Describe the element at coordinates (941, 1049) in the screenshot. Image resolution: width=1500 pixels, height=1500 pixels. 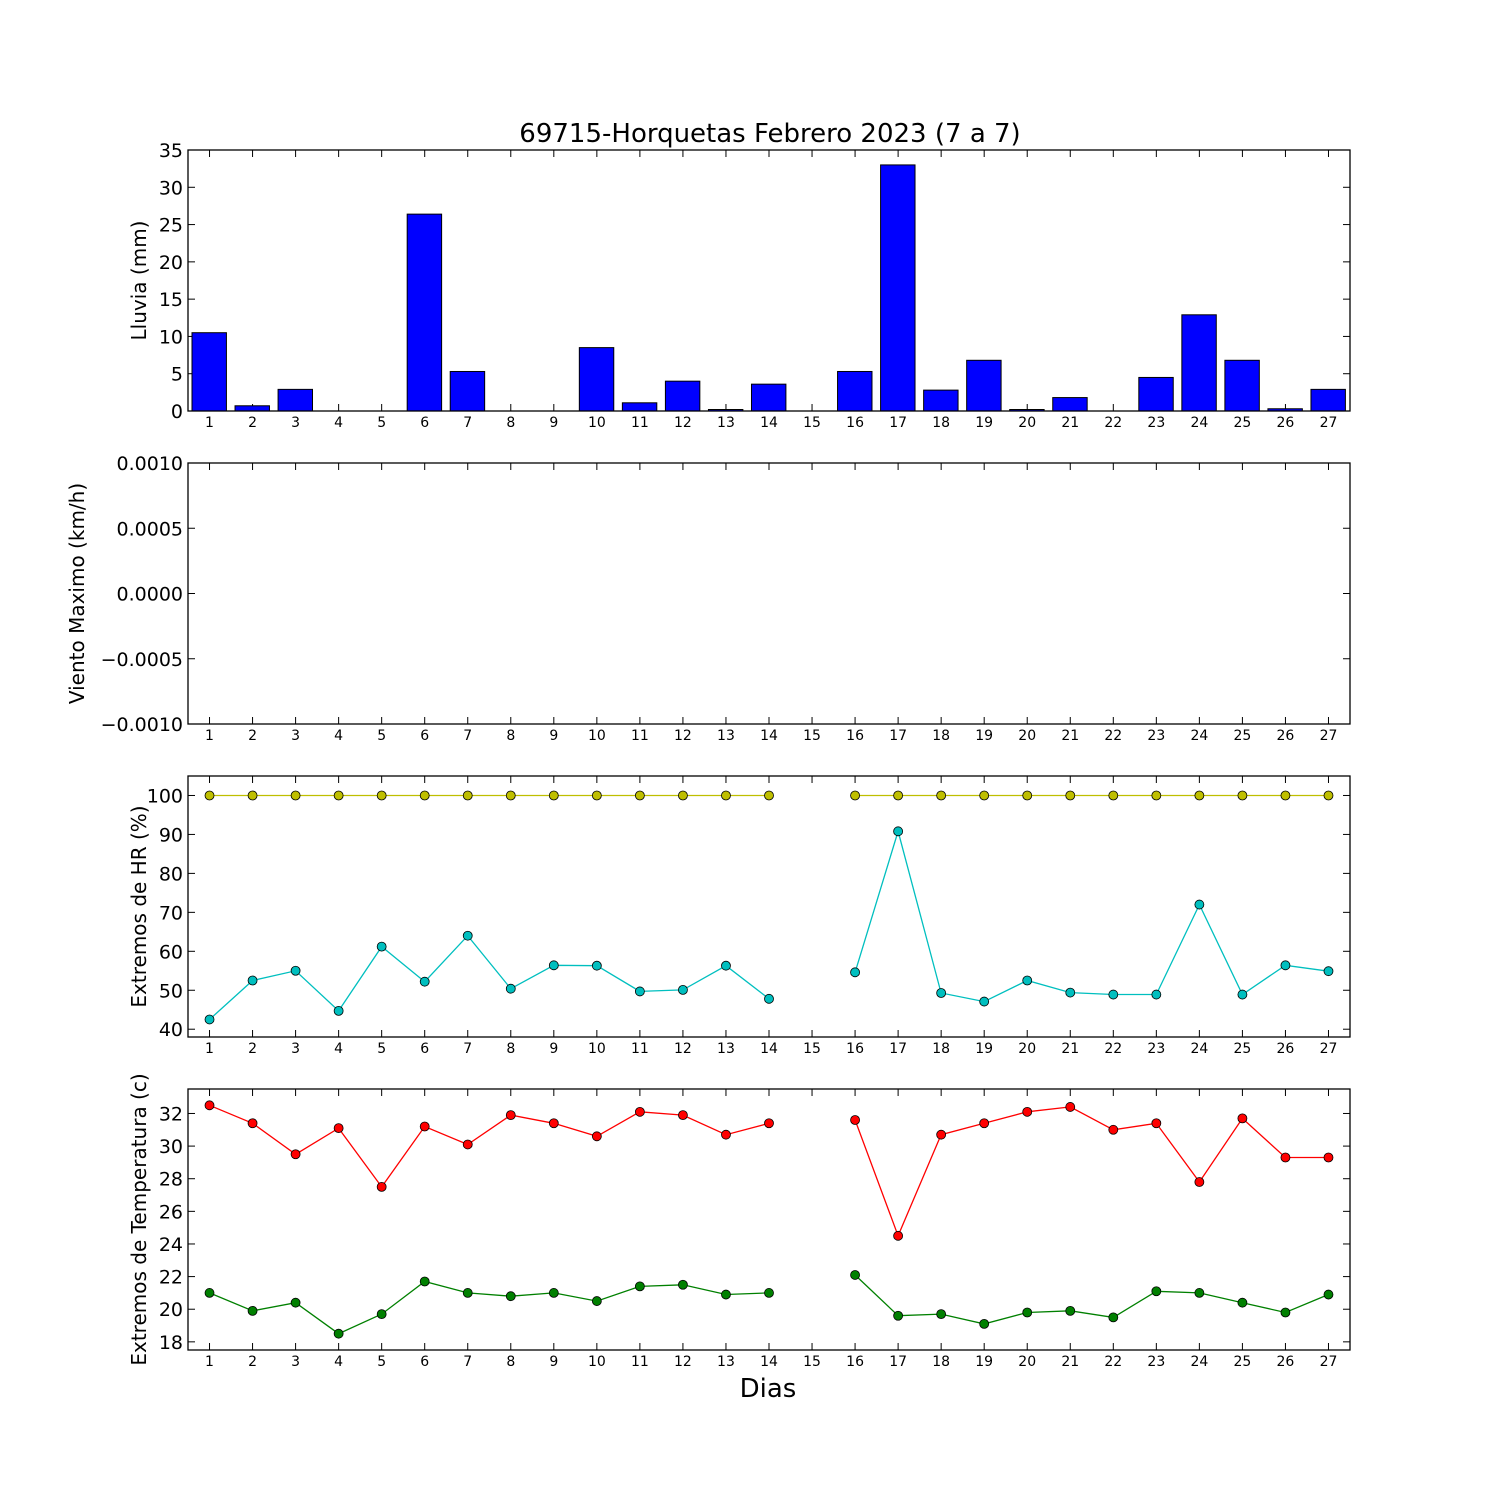
I see `x-tick-label: 18` at that location.